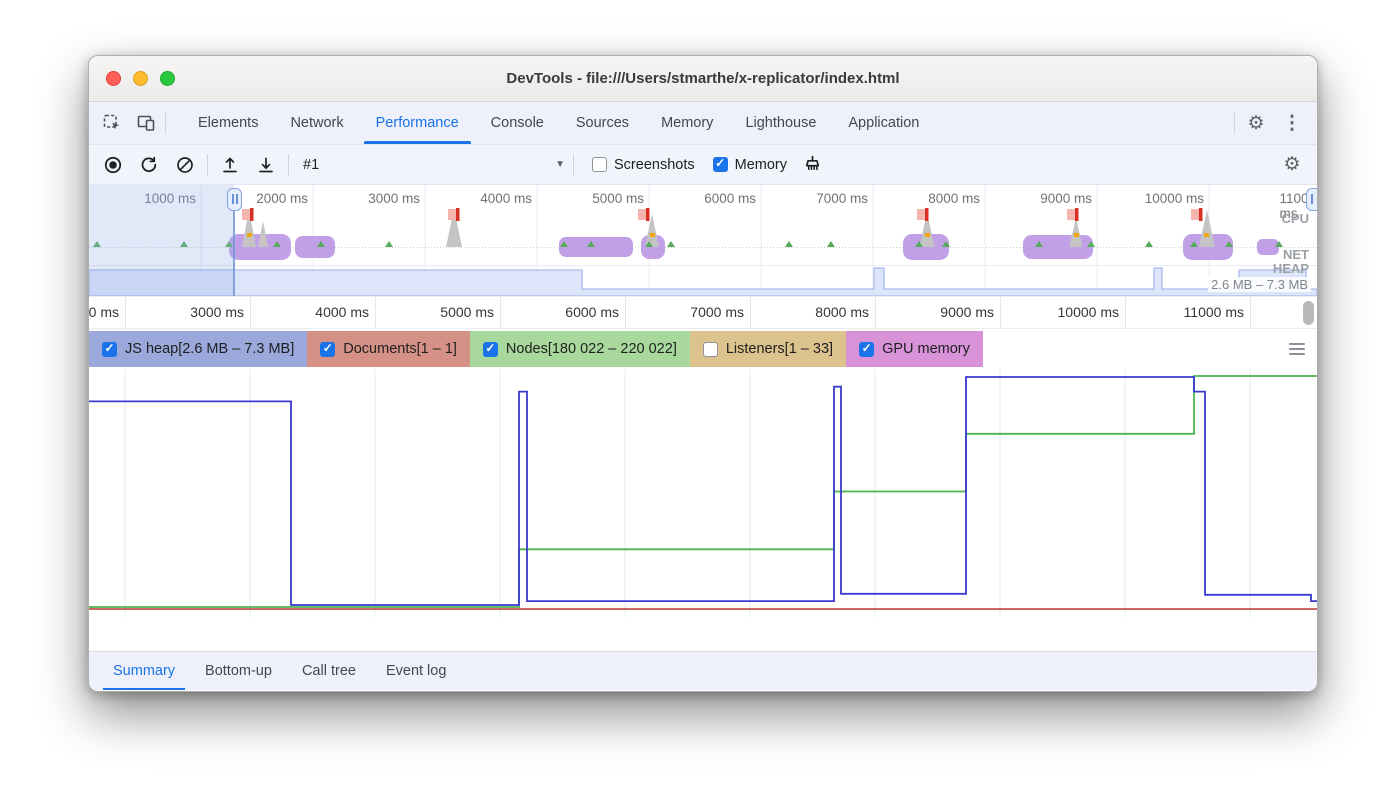 This screenshot has width=1400, height=805. Describe the element at coordinates (967, 312) in the screenshot. I see `ruler-tick-label: 9000 ms` at that location.